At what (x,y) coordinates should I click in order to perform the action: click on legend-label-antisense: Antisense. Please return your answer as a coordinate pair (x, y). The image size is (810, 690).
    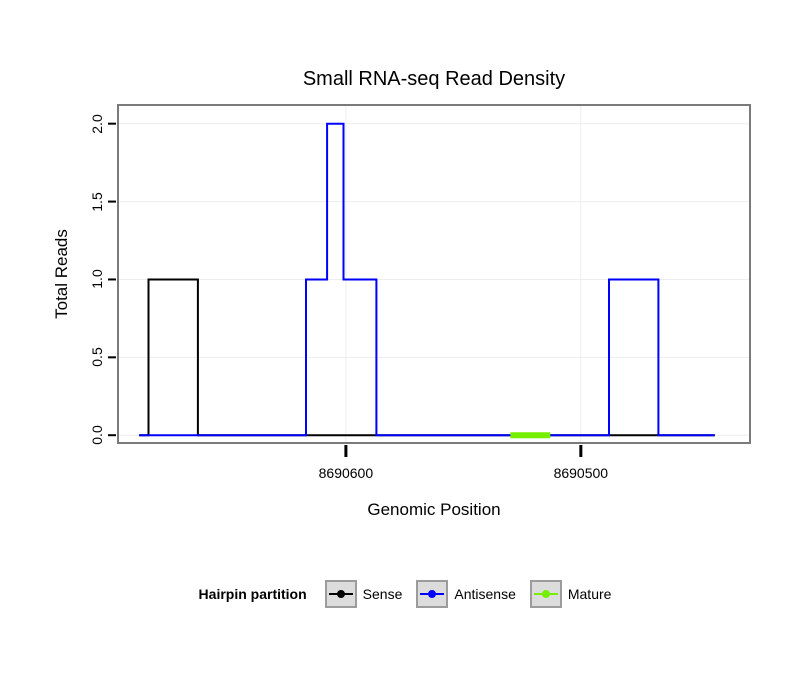
    Looking at the image, I should click on (485, 594).